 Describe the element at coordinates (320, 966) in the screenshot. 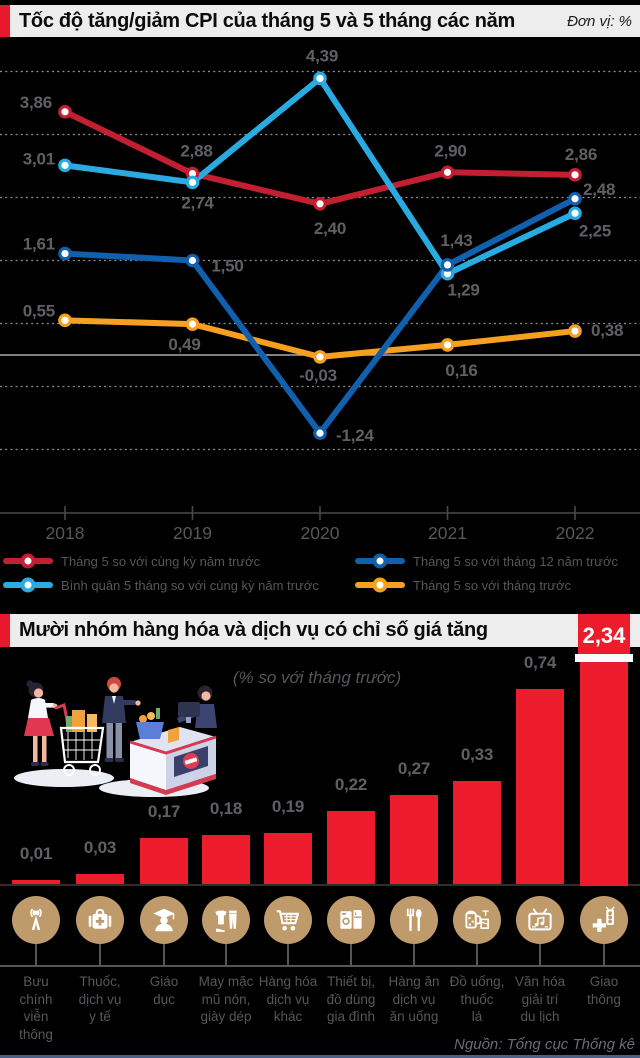

I see `category-axis-line` at that location.